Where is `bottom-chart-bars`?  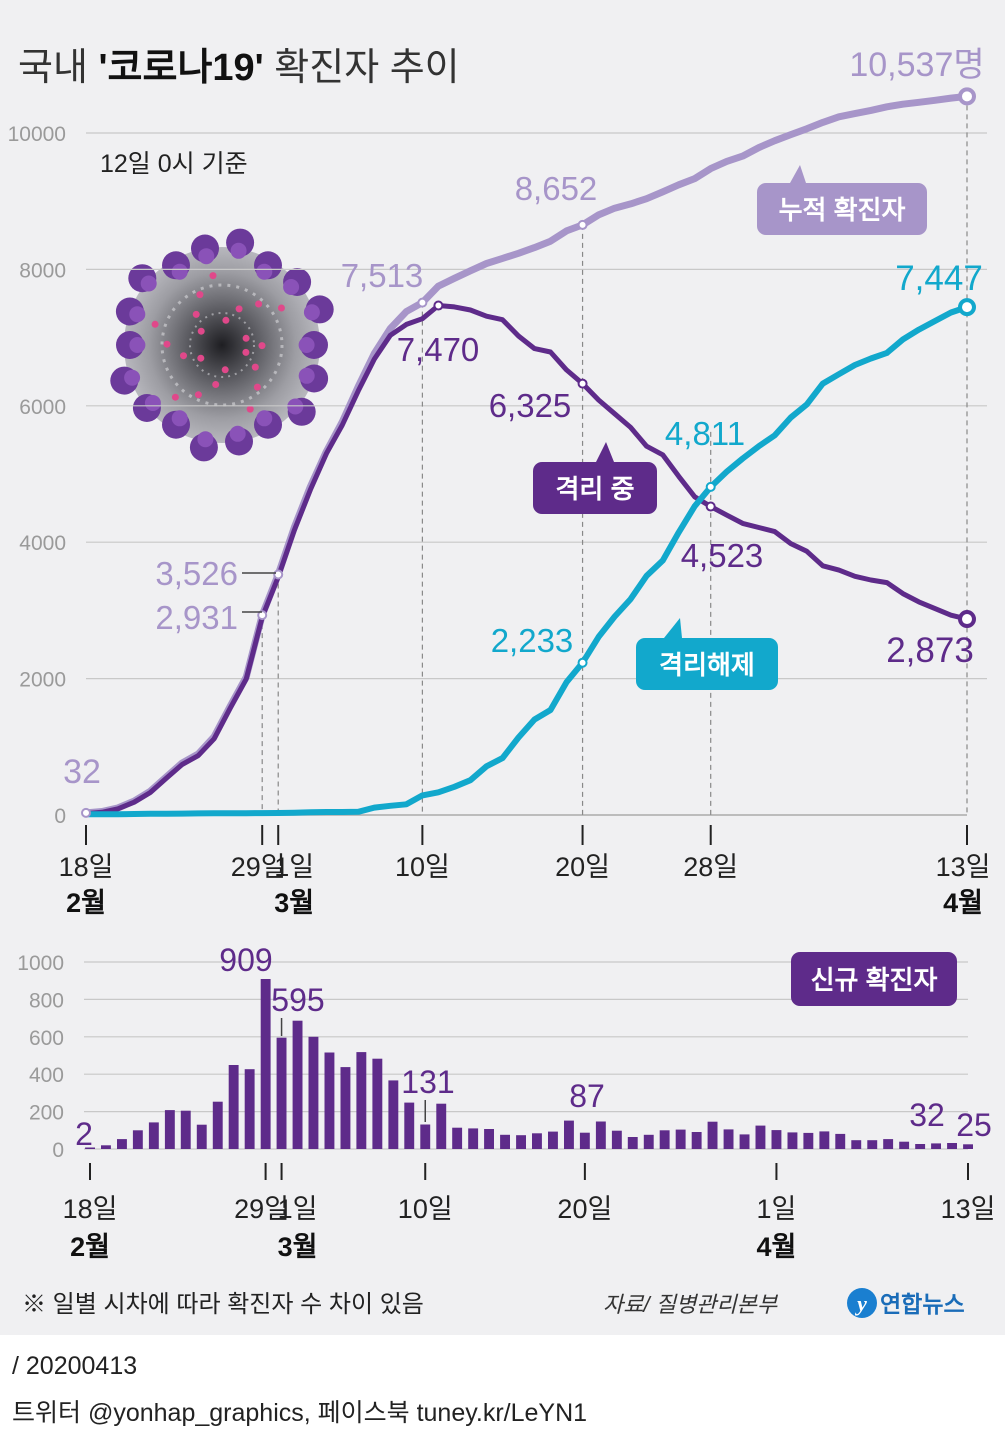 bottom-chart-bars is located at coordinates (529, 1064).